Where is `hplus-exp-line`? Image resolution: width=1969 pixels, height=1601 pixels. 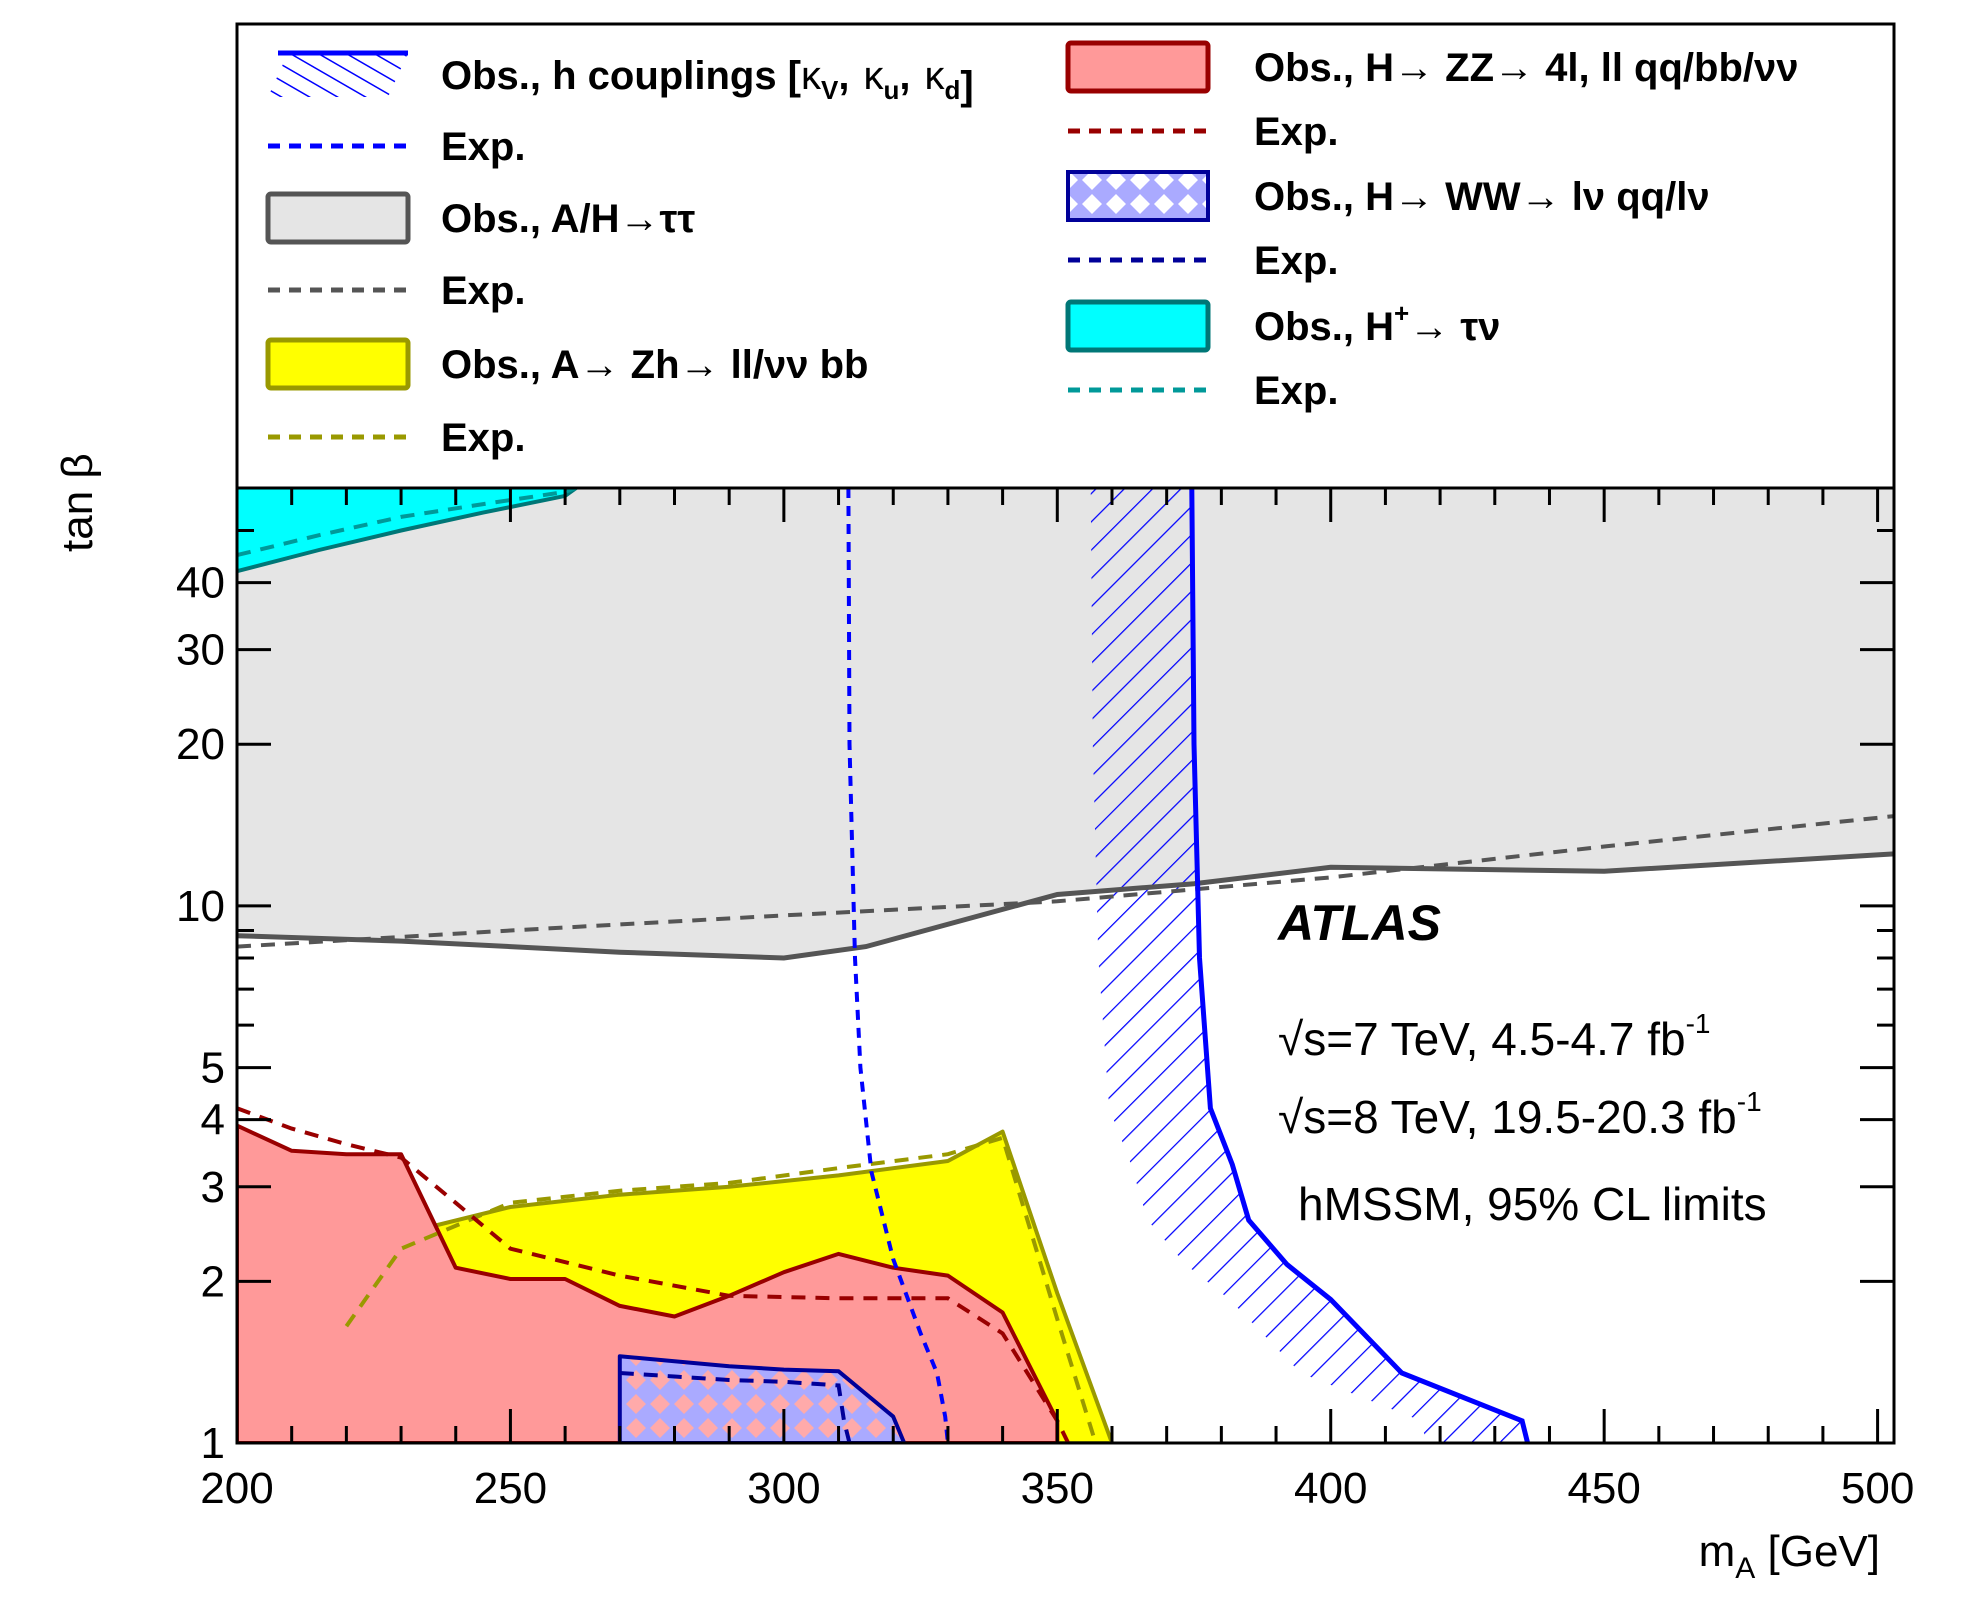 hplus-exp-line is located at coordinates (407, 523).